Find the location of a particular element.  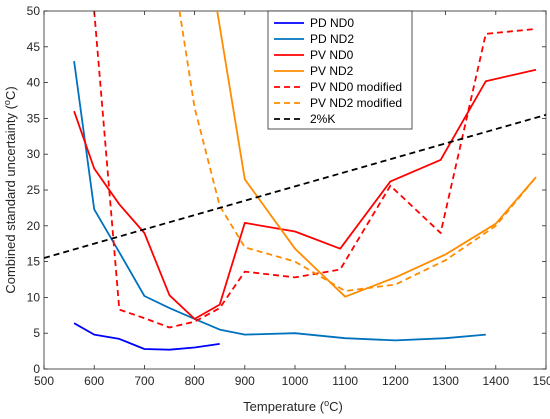

y-tick-label: 25 is located at coordinates (34, 190).